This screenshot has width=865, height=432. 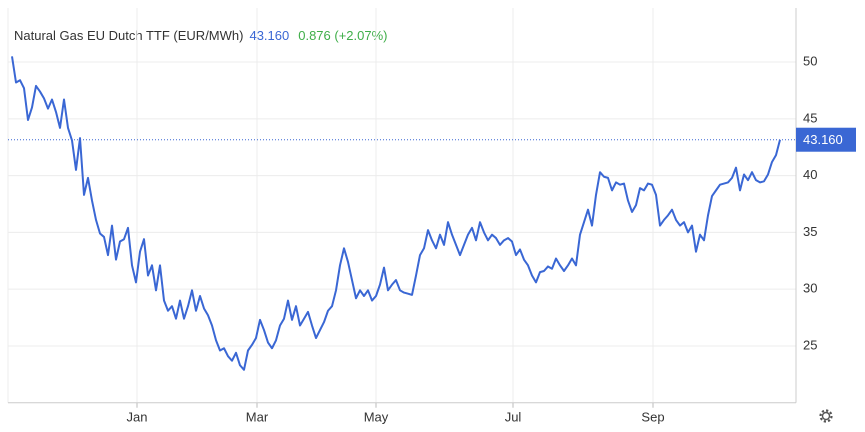 I want to click on y-tick-label: 40, so click(x=810, y=174).